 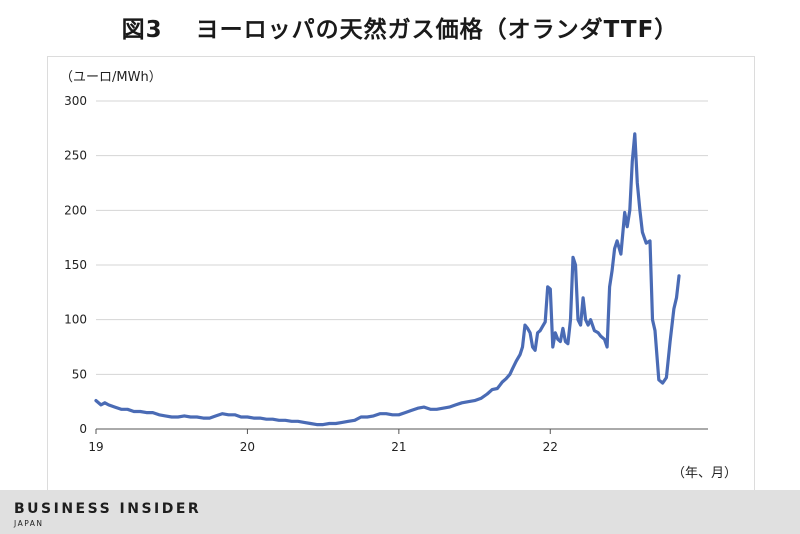 What do you see at coordinates (29, 523) in the screenshot?
I see `brand-region-text: JAPAN` at bounding box center [29, 523].